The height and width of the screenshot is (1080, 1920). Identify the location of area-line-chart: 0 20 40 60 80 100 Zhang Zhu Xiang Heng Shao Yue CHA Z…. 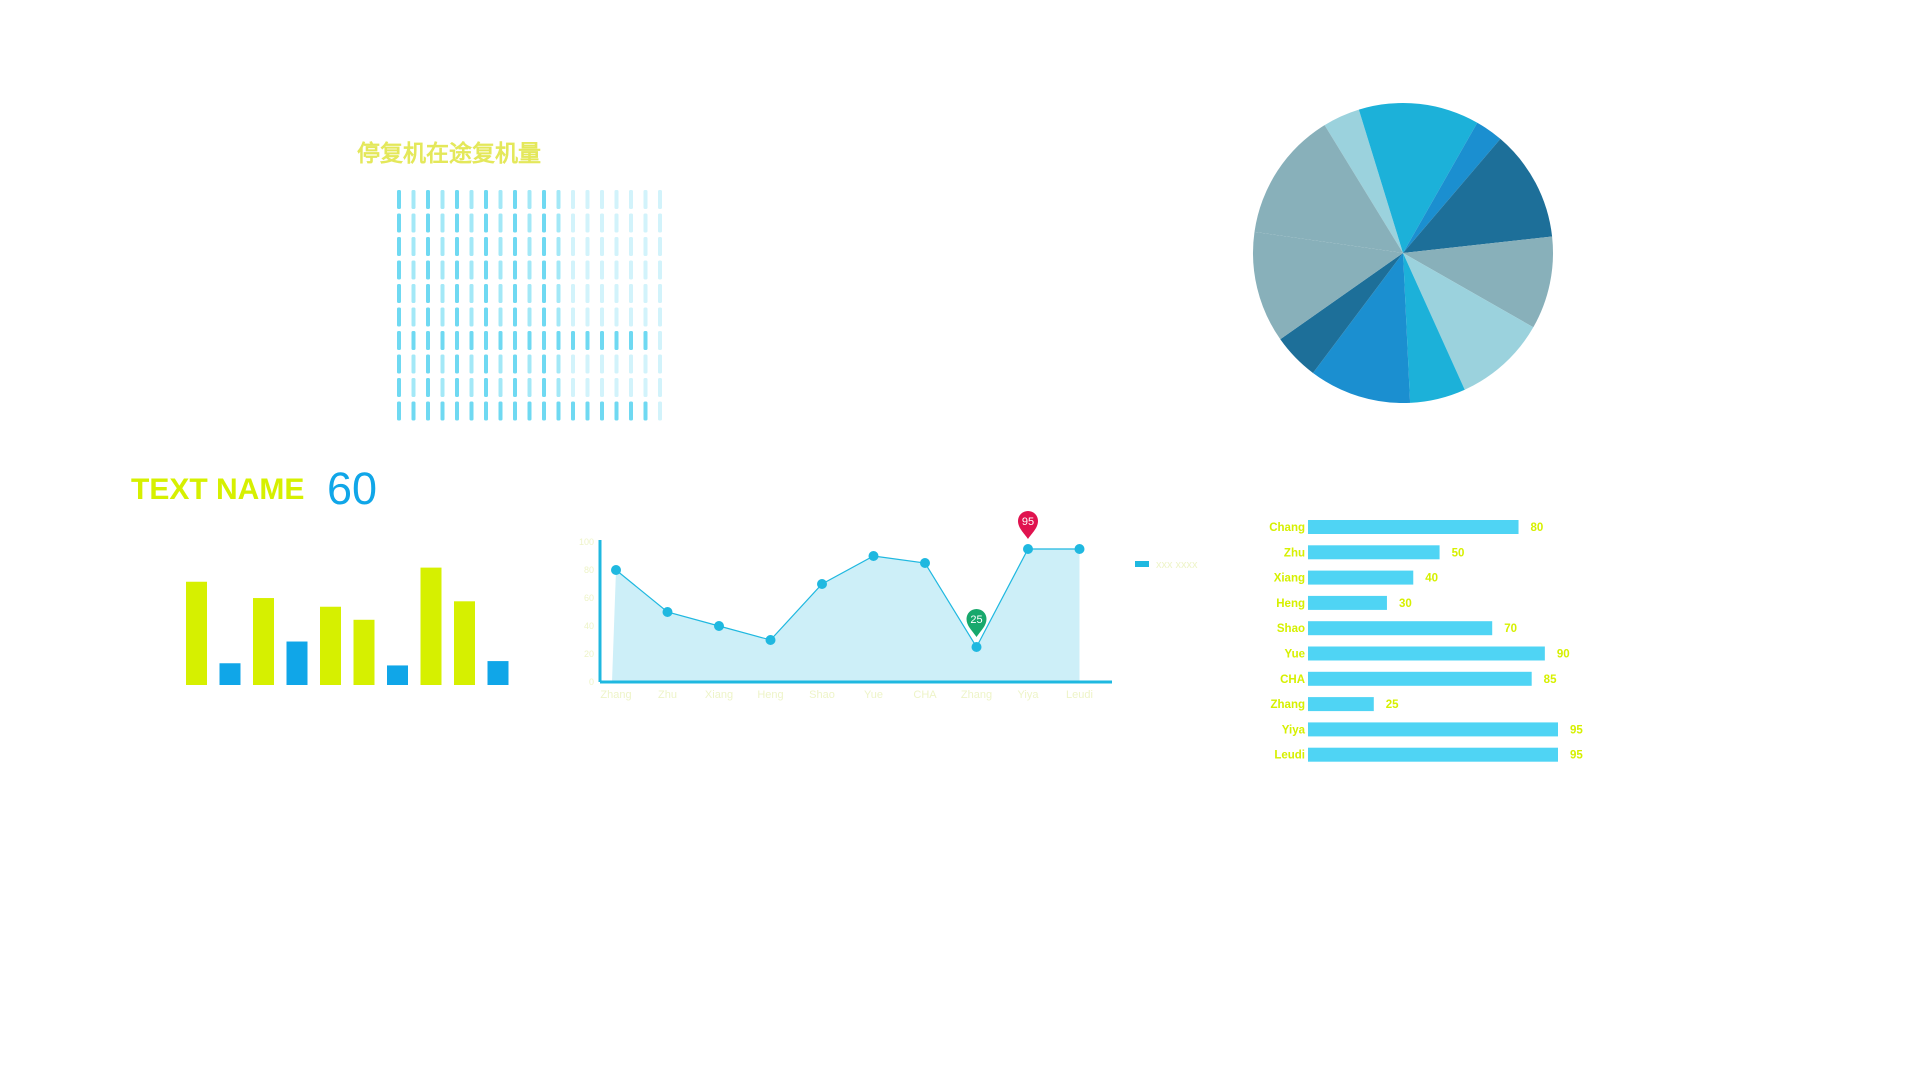
(888, 606).